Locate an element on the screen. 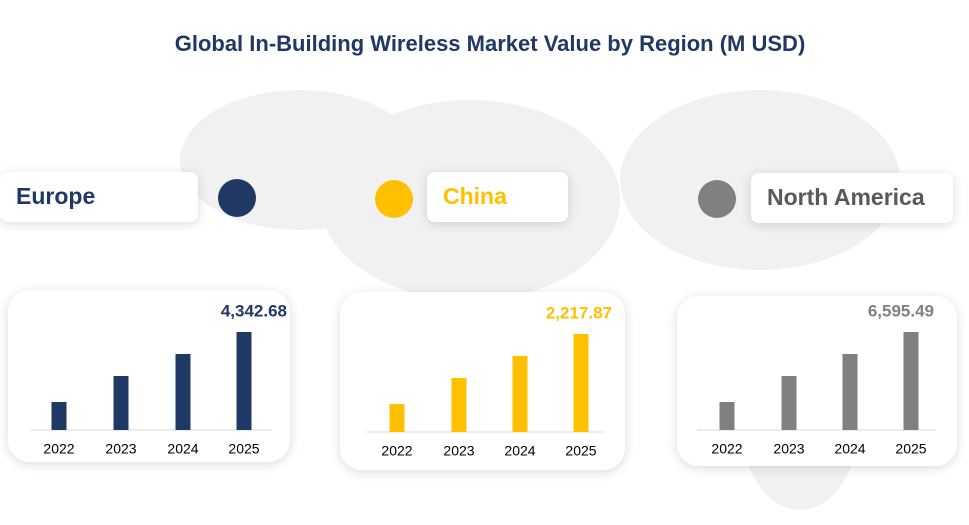 The width and height of the screenshot is (969, 525). value-label: 4,342.68 is located at coordinates (254, 310).